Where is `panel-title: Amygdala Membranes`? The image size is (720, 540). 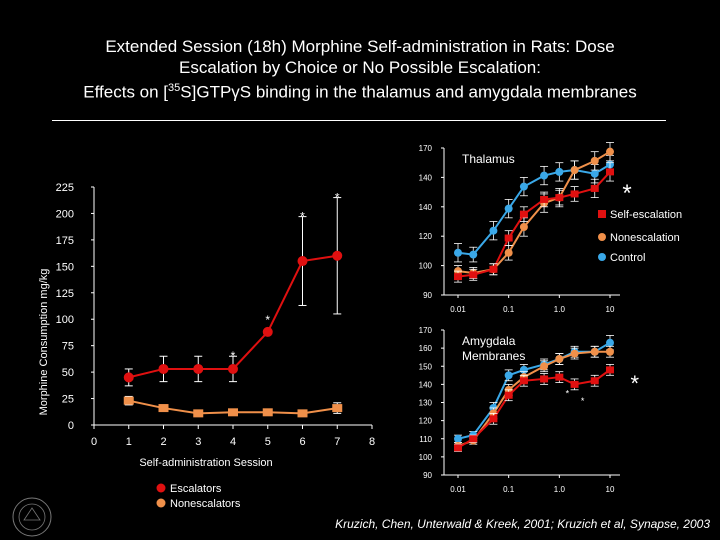 panel-title: Amygdala Membranes is located at coordinates (493, 348).